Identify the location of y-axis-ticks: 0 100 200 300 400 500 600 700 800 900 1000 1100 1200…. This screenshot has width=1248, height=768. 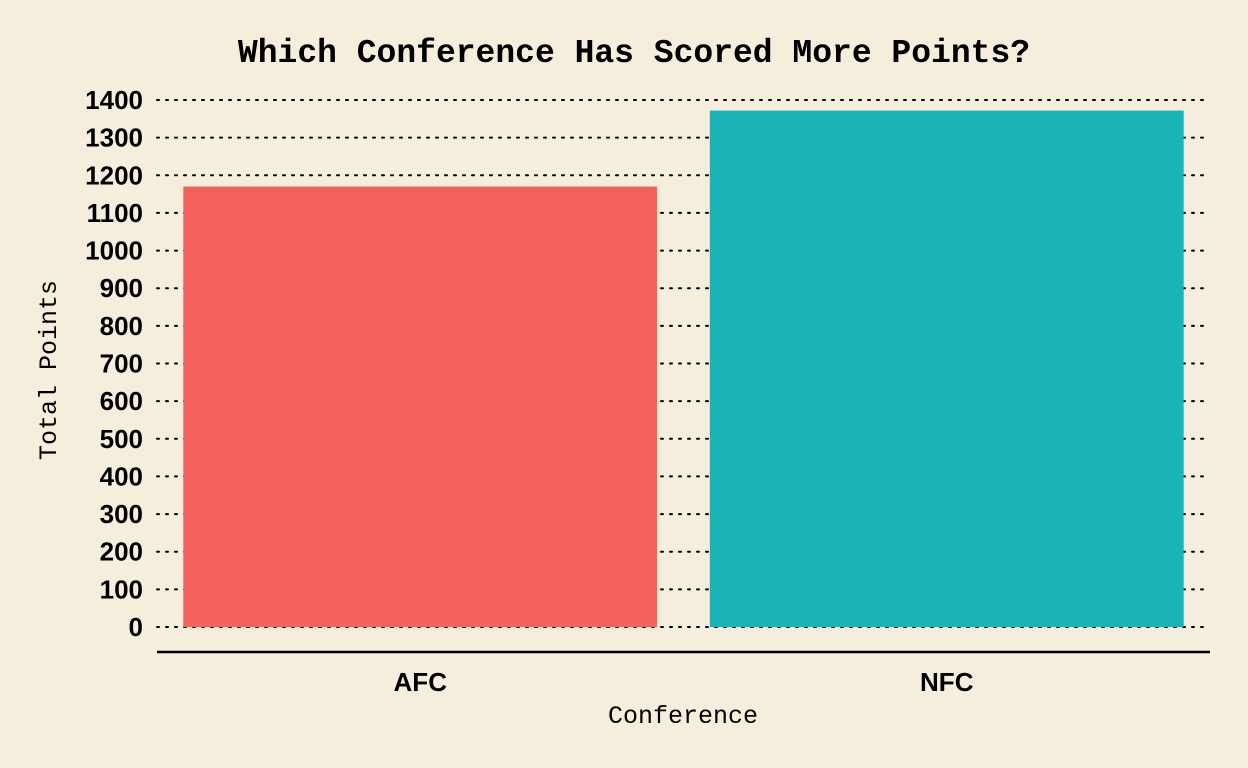
(114, 363).